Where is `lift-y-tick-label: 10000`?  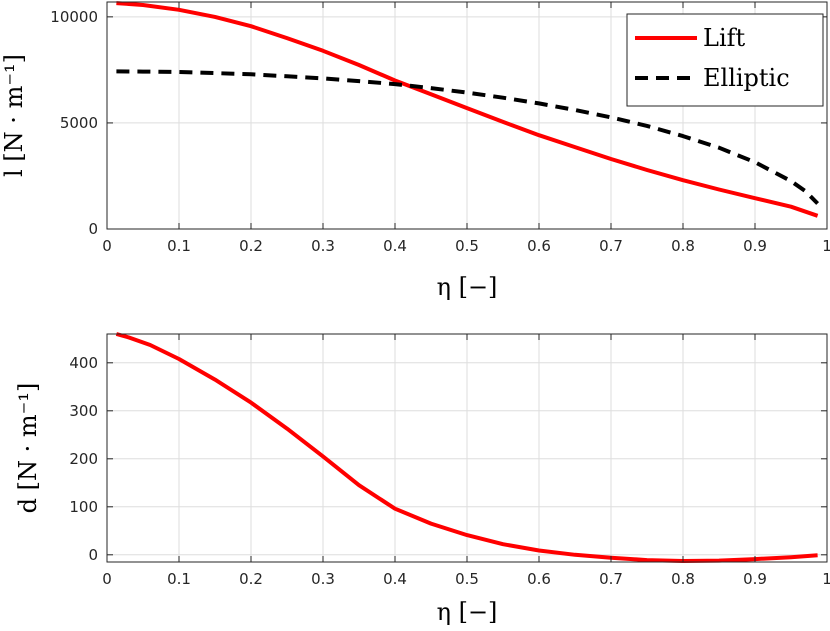 lift-y-tick-label: 10000 is located at coordinates (74, 17).